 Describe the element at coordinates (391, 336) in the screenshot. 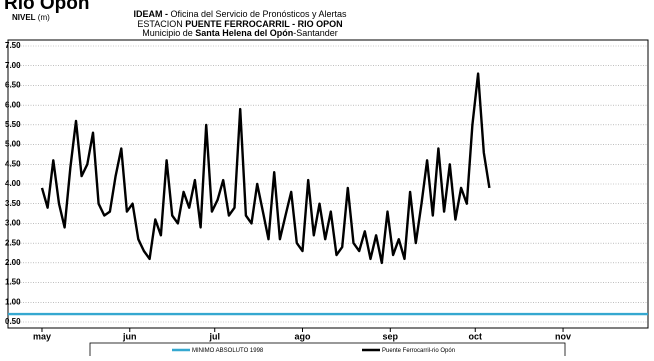

I see `x-tick-label: sep` at that location.